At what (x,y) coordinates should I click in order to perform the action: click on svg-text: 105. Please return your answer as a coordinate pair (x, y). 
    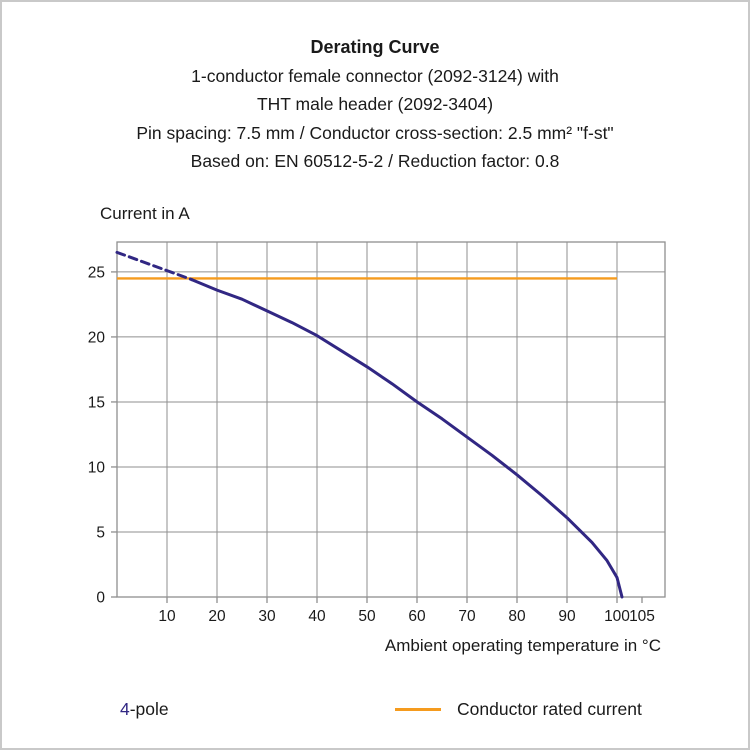
    Looking at the image, I should click on (642, 616).